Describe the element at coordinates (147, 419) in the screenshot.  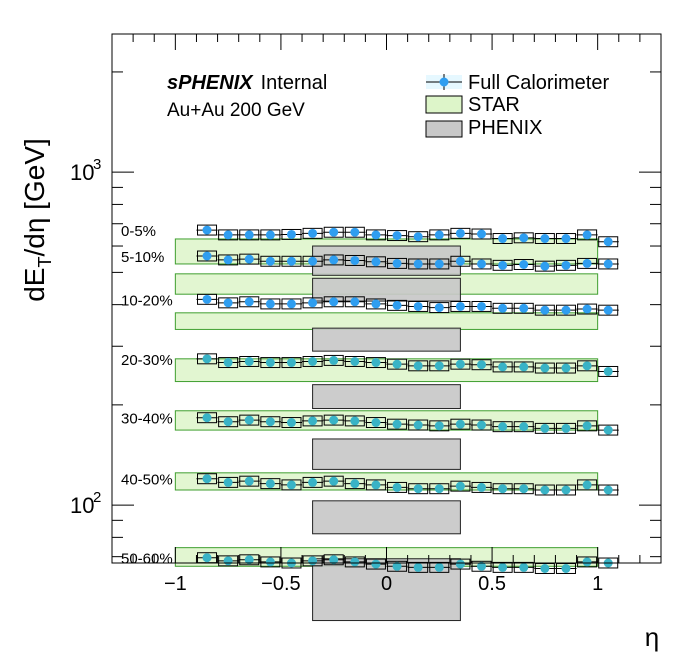
I see `centrality-label: 30-40%` at that location.